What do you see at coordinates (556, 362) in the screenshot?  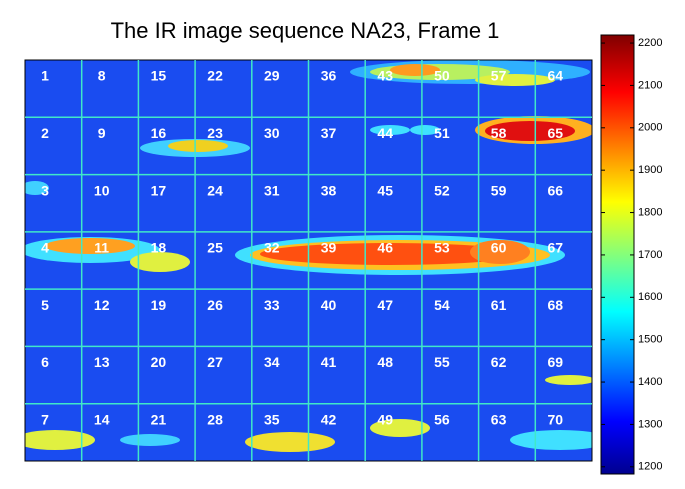 I see `cell-label: 69` at bounding box center [556, 362].